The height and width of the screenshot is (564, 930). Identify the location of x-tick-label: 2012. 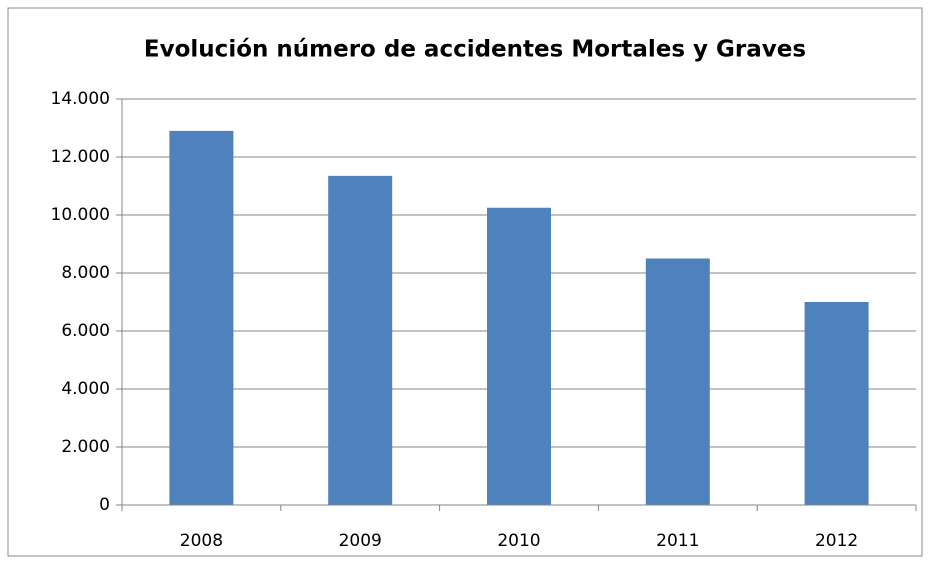
(836, 541).